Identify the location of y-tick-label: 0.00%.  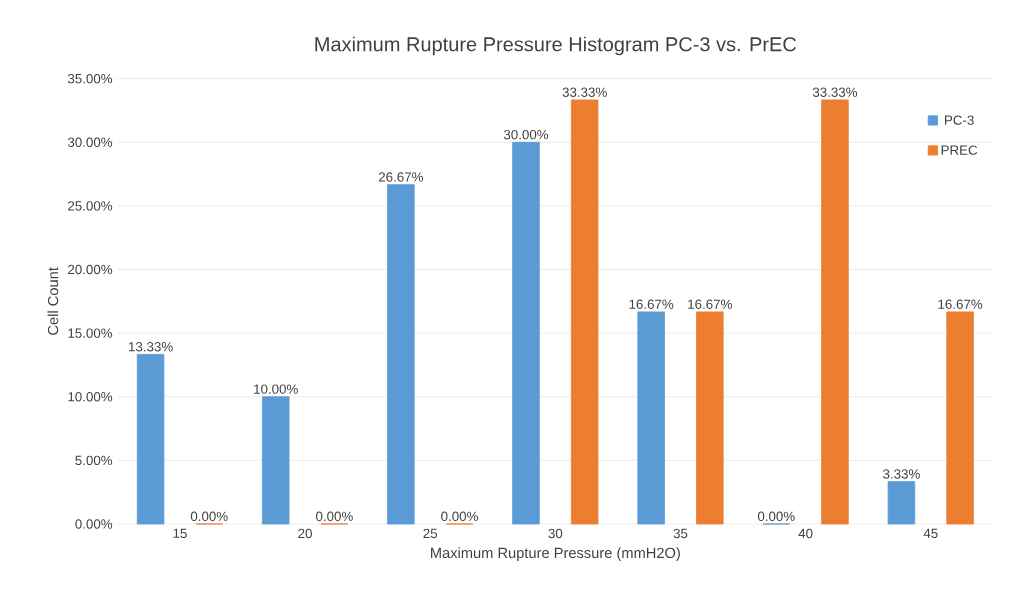
(94, 524).